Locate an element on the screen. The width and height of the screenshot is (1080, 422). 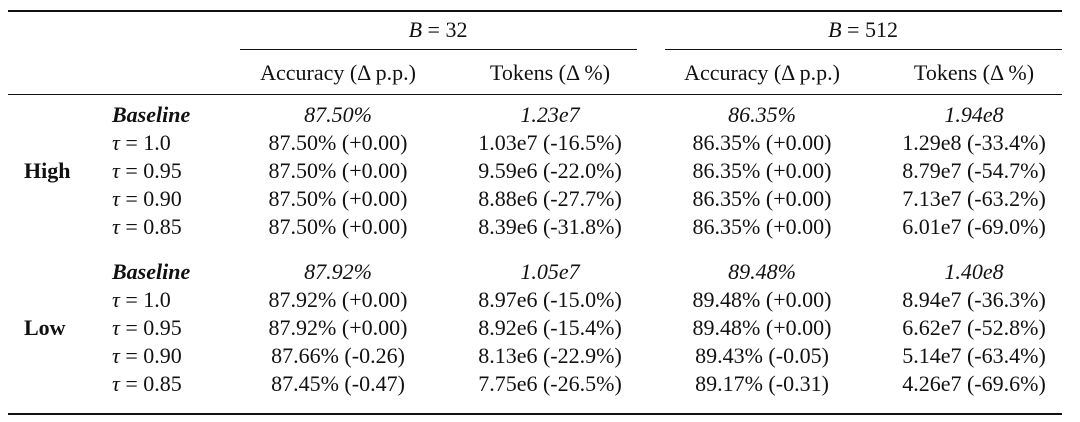
table-cell: 1.23e7 is located at coordinates (550, 114).